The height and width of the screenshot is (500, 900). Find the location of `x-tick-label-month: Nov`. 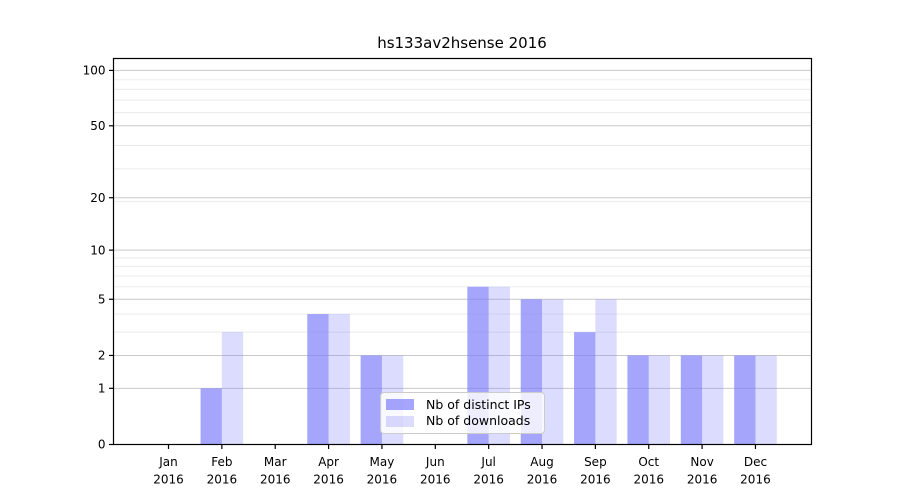

x-tick-label-month: Nov is located at coordinates (701, 462).